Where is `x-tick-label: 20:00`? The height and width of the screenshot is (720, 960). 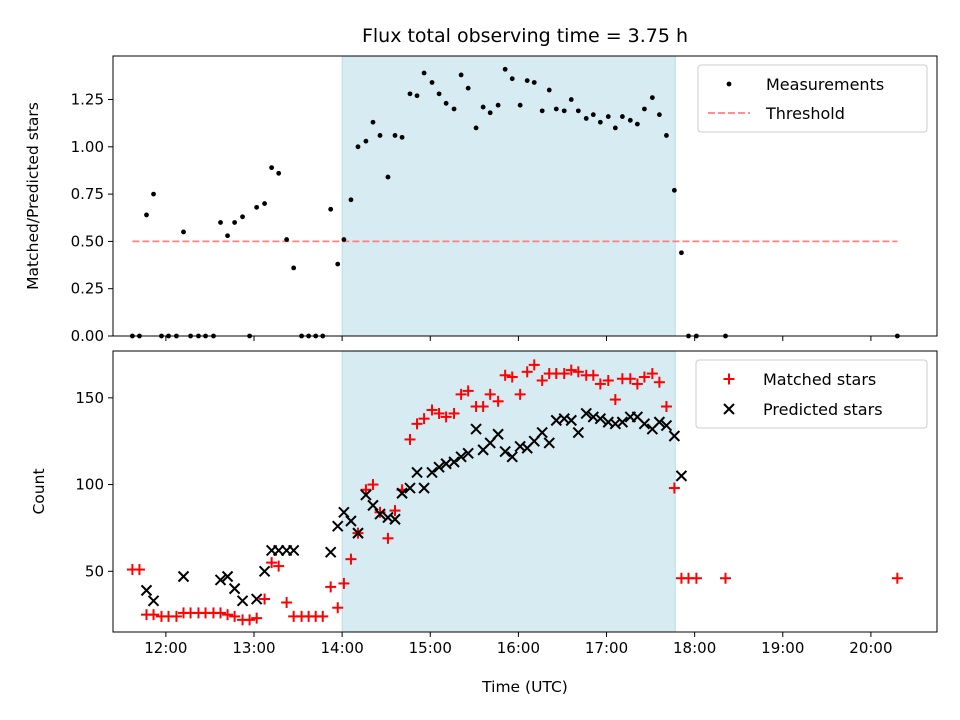 x-tick-label: 20:00 is located at coordinates (870, 648).